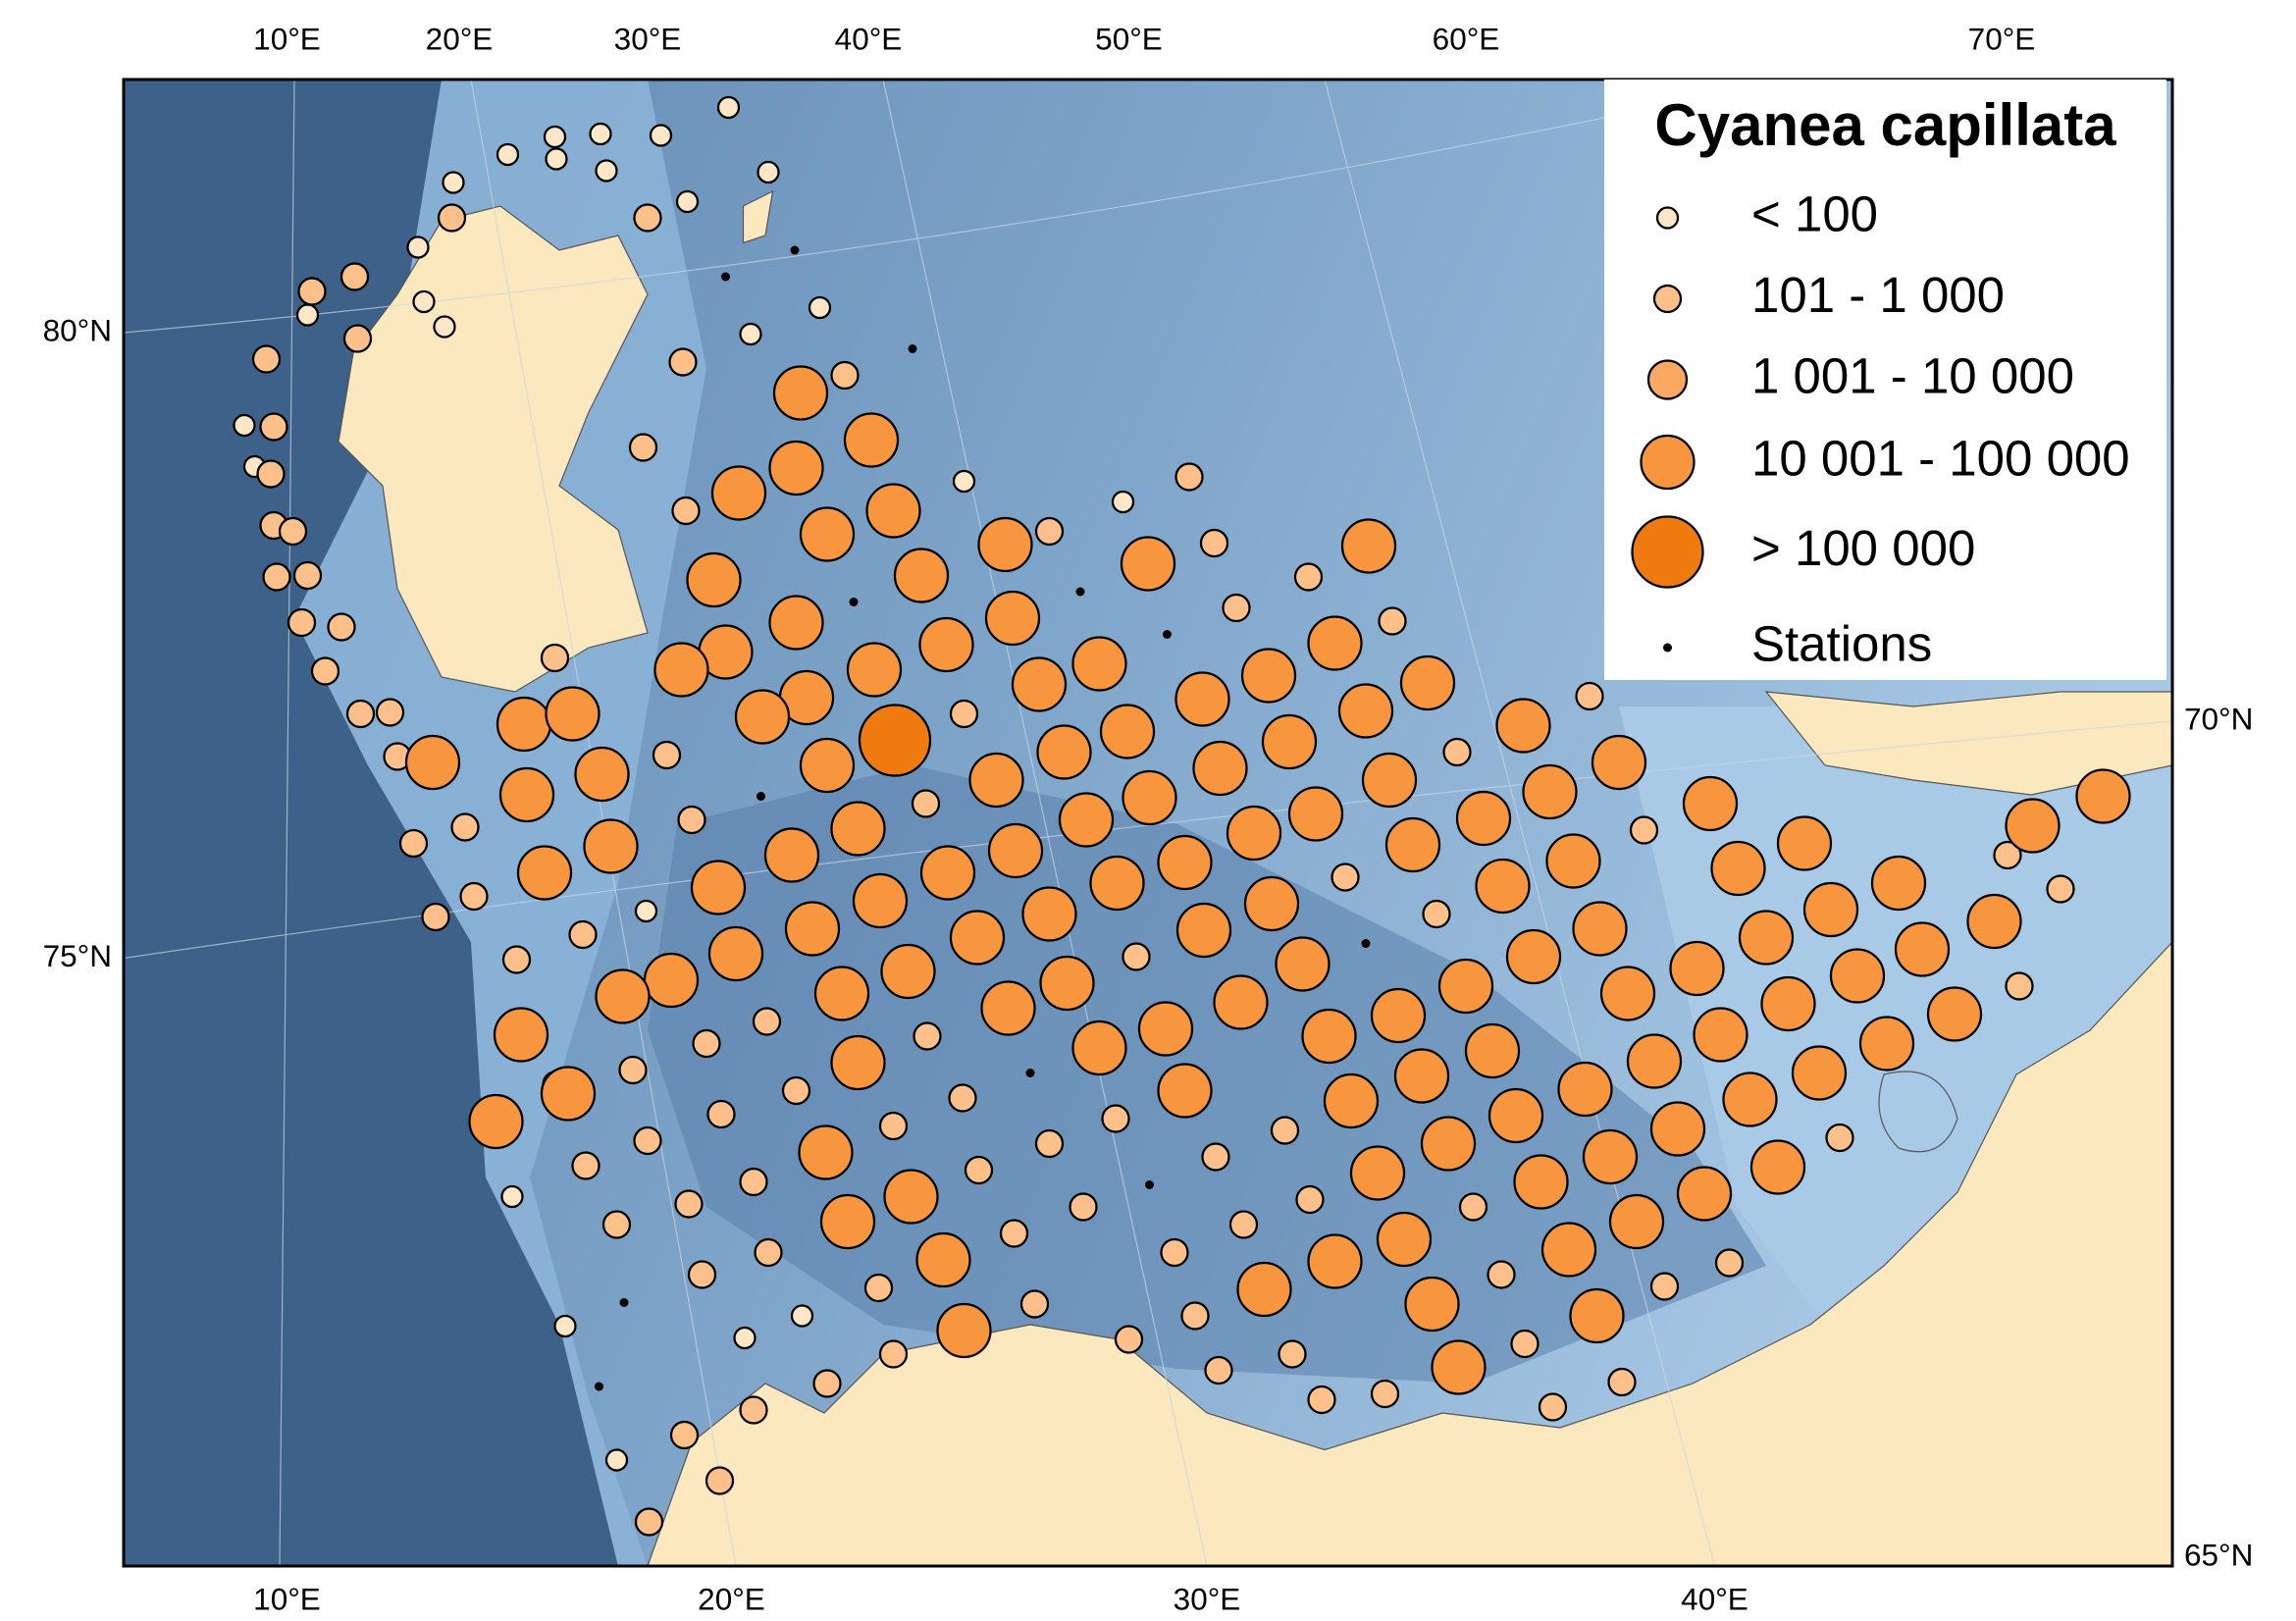 The image size is (2296, 1621). What do you see at coordinates (731, 1598) in the screenshot?
I see `bottom-label: 20°E` at bounding box center [731, 1598].